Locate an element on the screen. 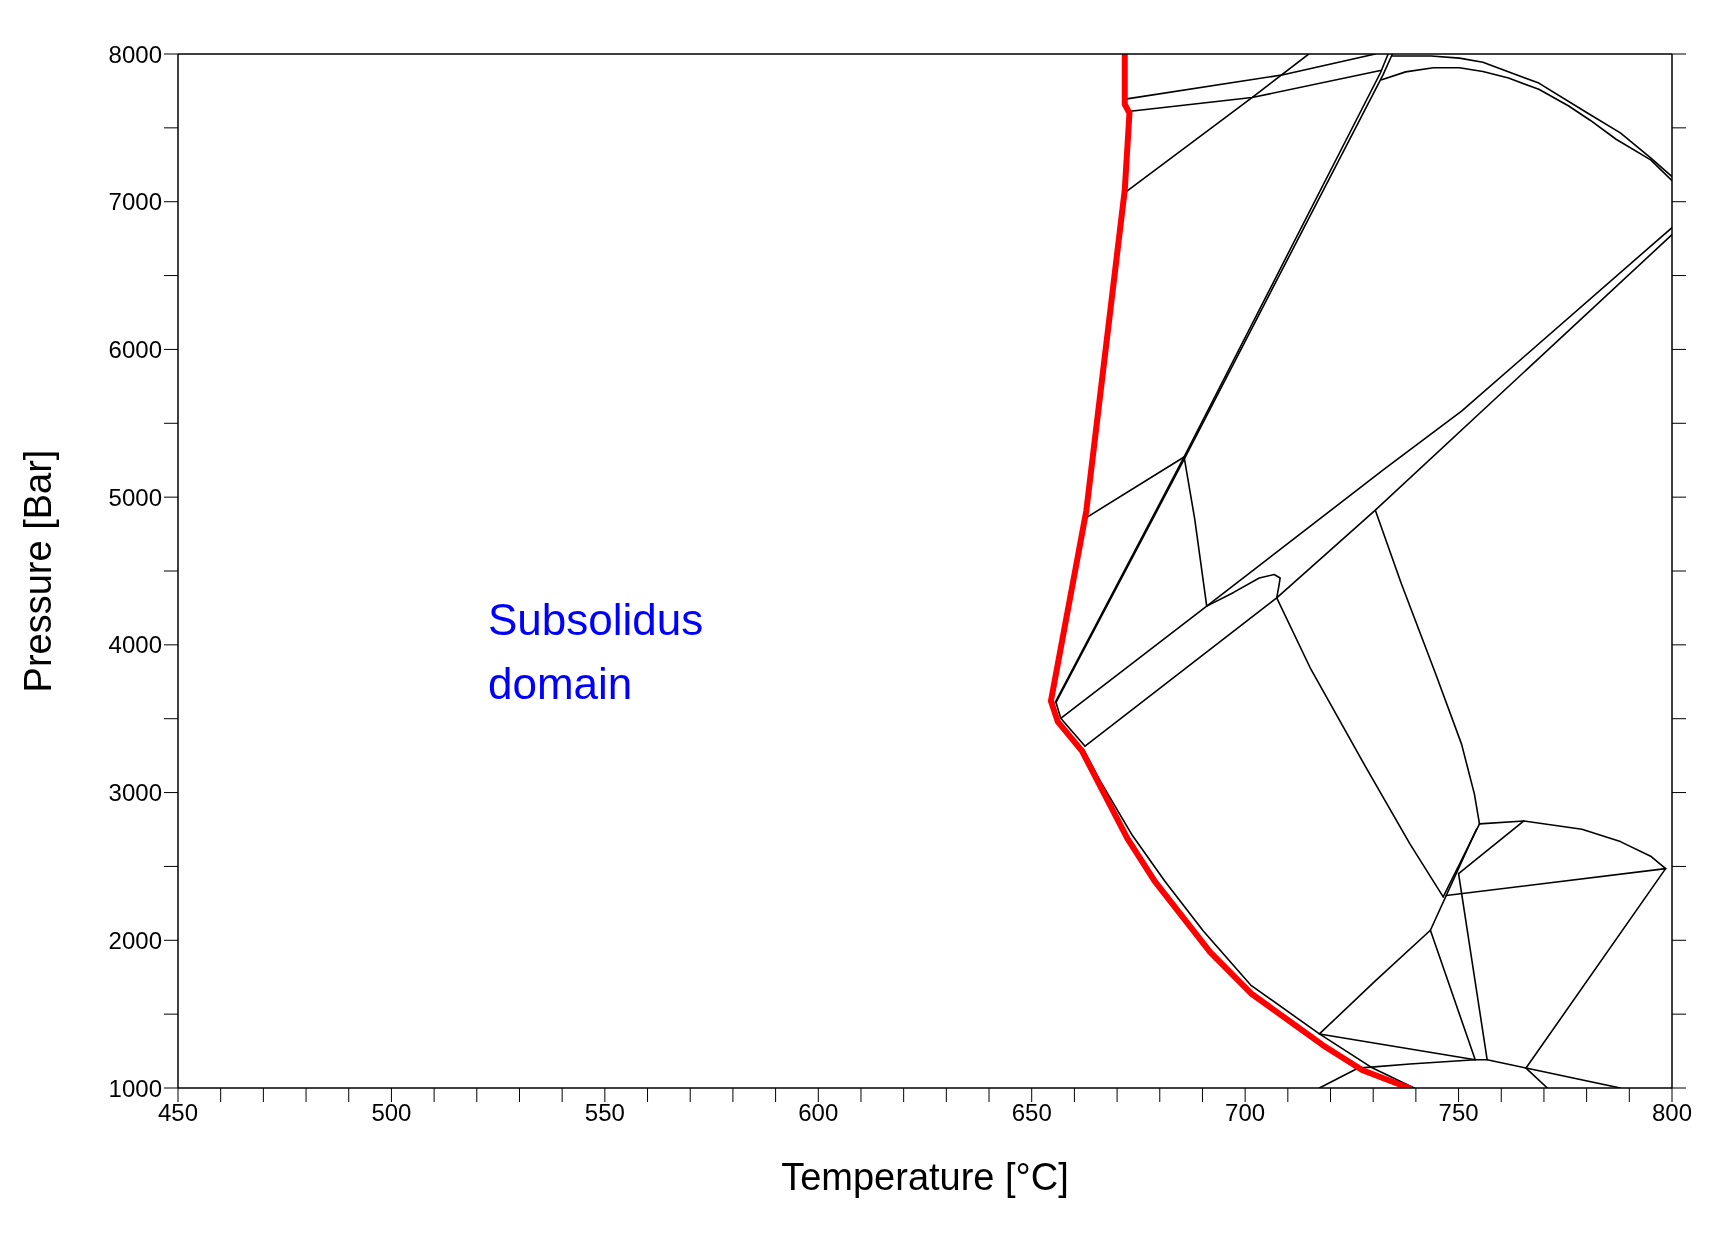  y-tick-label: 5000 is located at coordinates (135, 497).